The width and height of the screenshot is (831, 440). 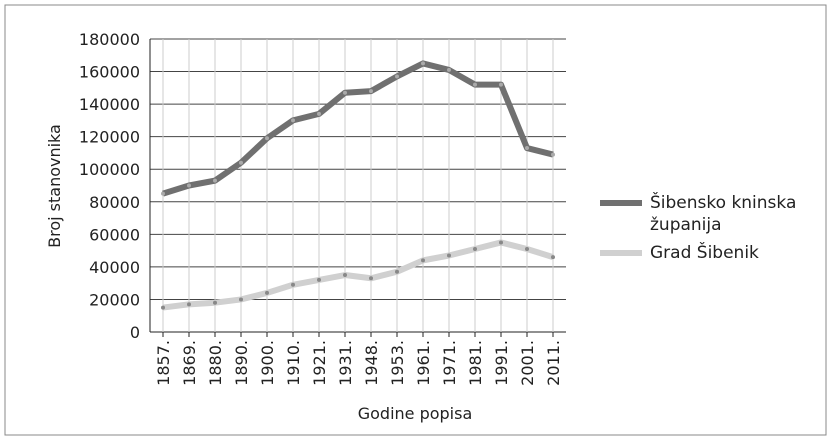 What do you see at coordinates (397, 363) in the screenshot?
I see `x-tick-label: 1953.` at bounding box center [397, 363].